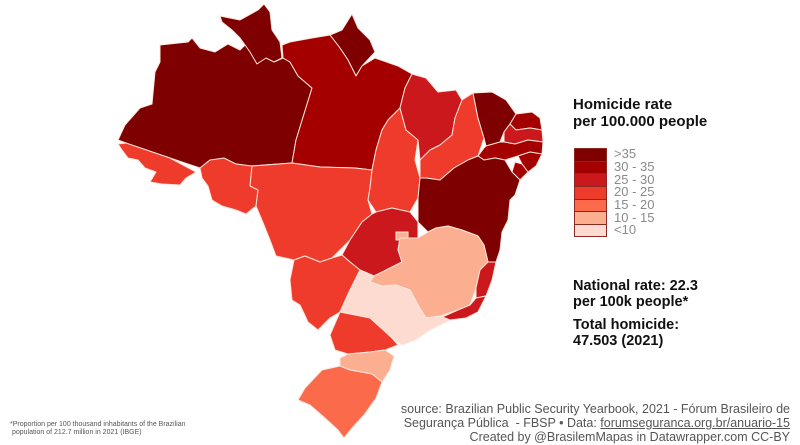 The image size is (800, 445). Describe the element at coordinates (625, 154) in the screenshot. I see `legend-label: >35` at that location.